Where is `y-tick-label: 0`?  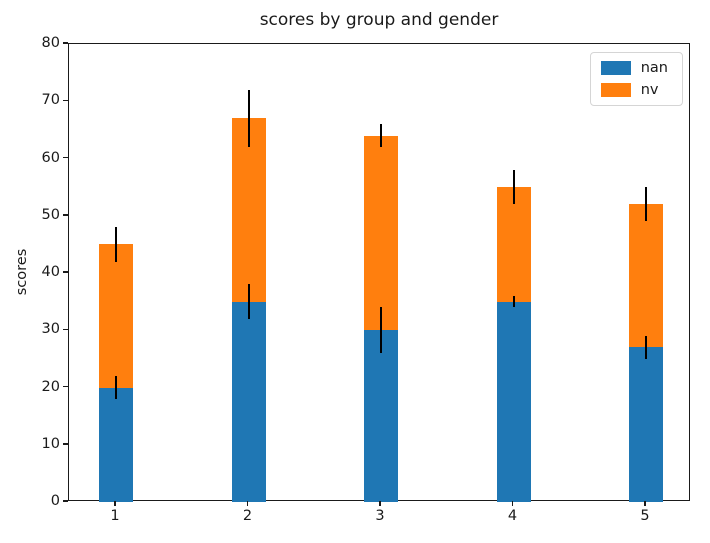
y-tick-label: 0 is located at coordinates (55, 501).